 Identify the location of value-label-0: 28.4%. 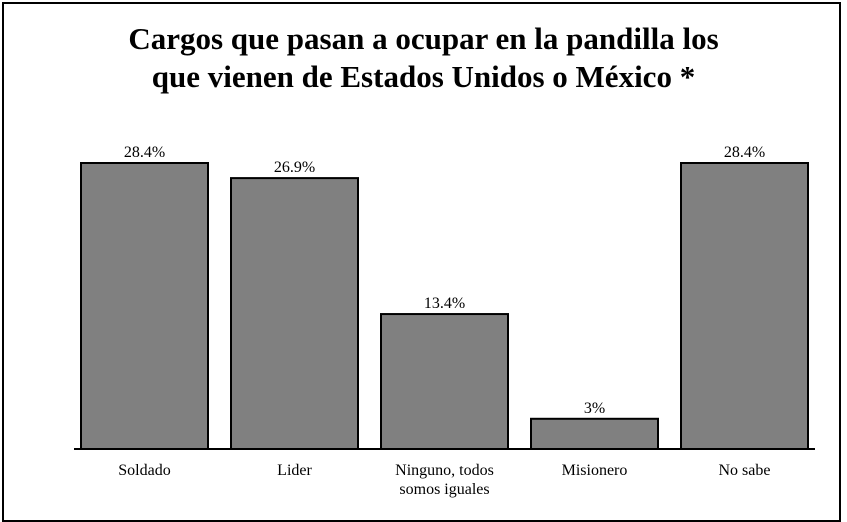
(144, 152).